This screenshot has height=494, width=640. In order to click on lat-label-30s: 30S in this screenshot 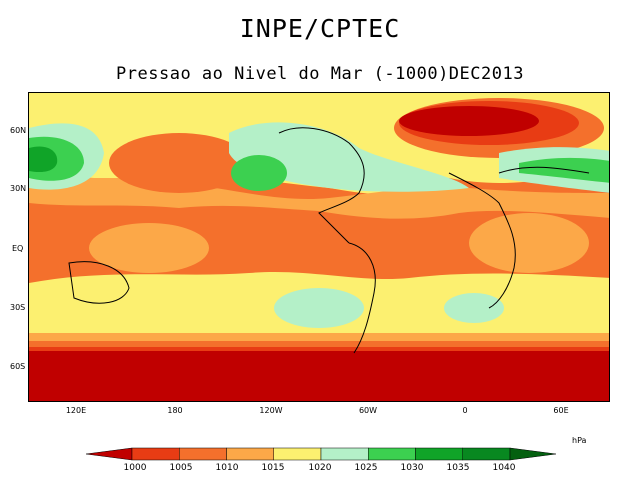, I will do `click(18, 307)`.